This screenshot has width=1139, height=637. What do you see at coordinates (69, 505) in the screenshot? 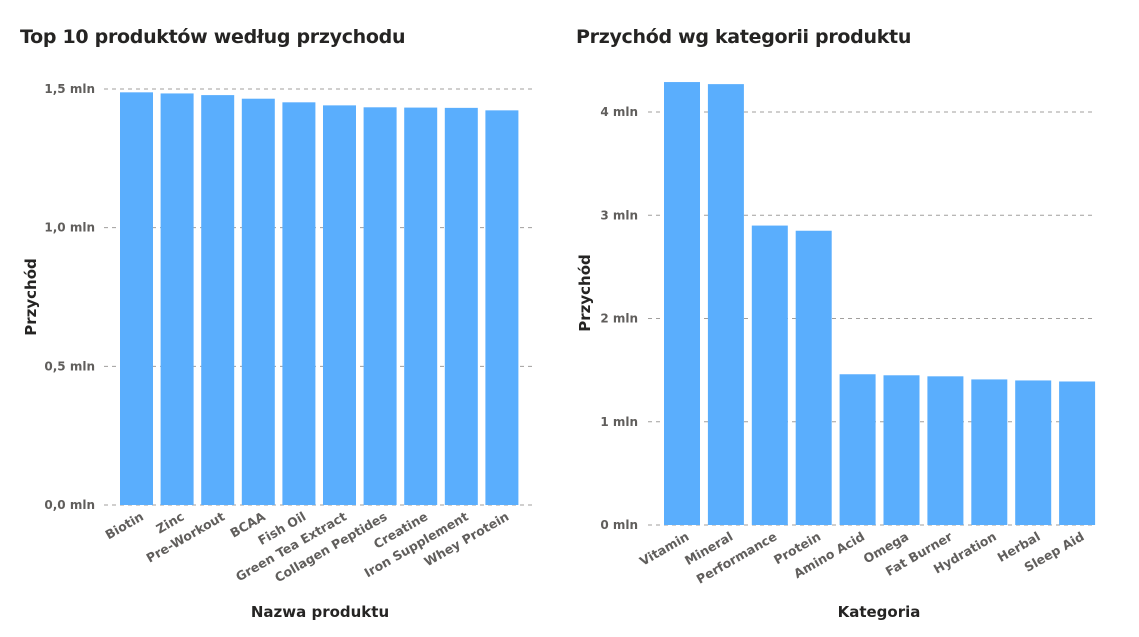
I see `y-tick-label: 0,0 mln` at bounding box center [69, 505].